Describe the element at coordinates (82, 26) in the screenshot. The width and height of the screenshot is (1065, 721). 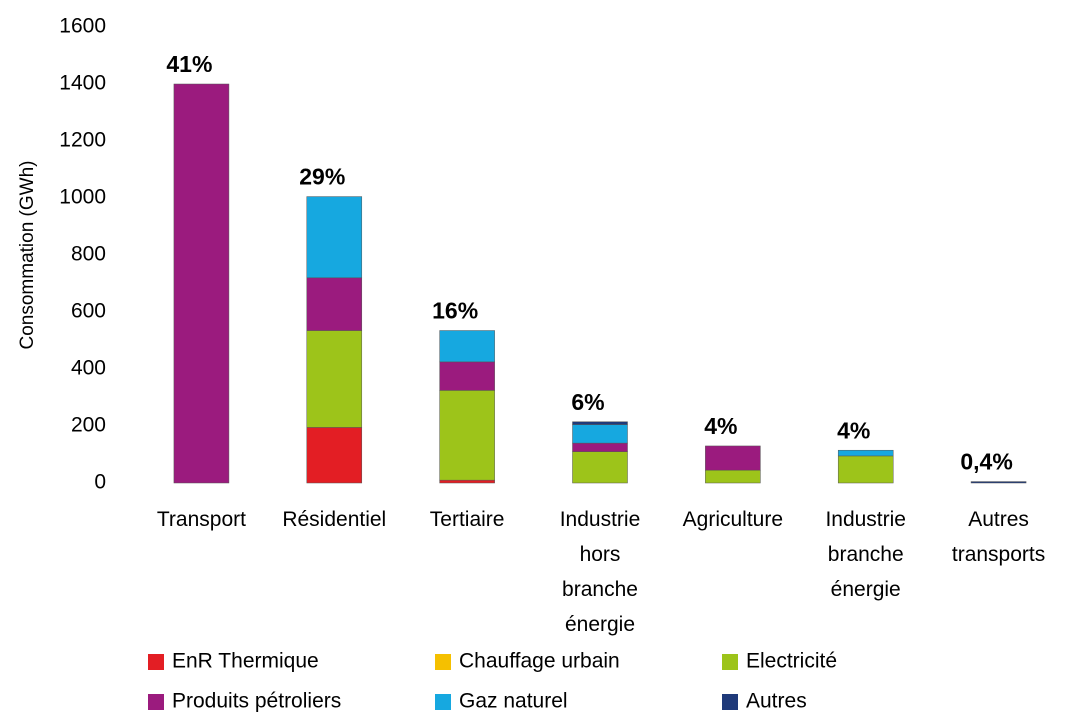
I see `y-tick-label: 1600` at that location.